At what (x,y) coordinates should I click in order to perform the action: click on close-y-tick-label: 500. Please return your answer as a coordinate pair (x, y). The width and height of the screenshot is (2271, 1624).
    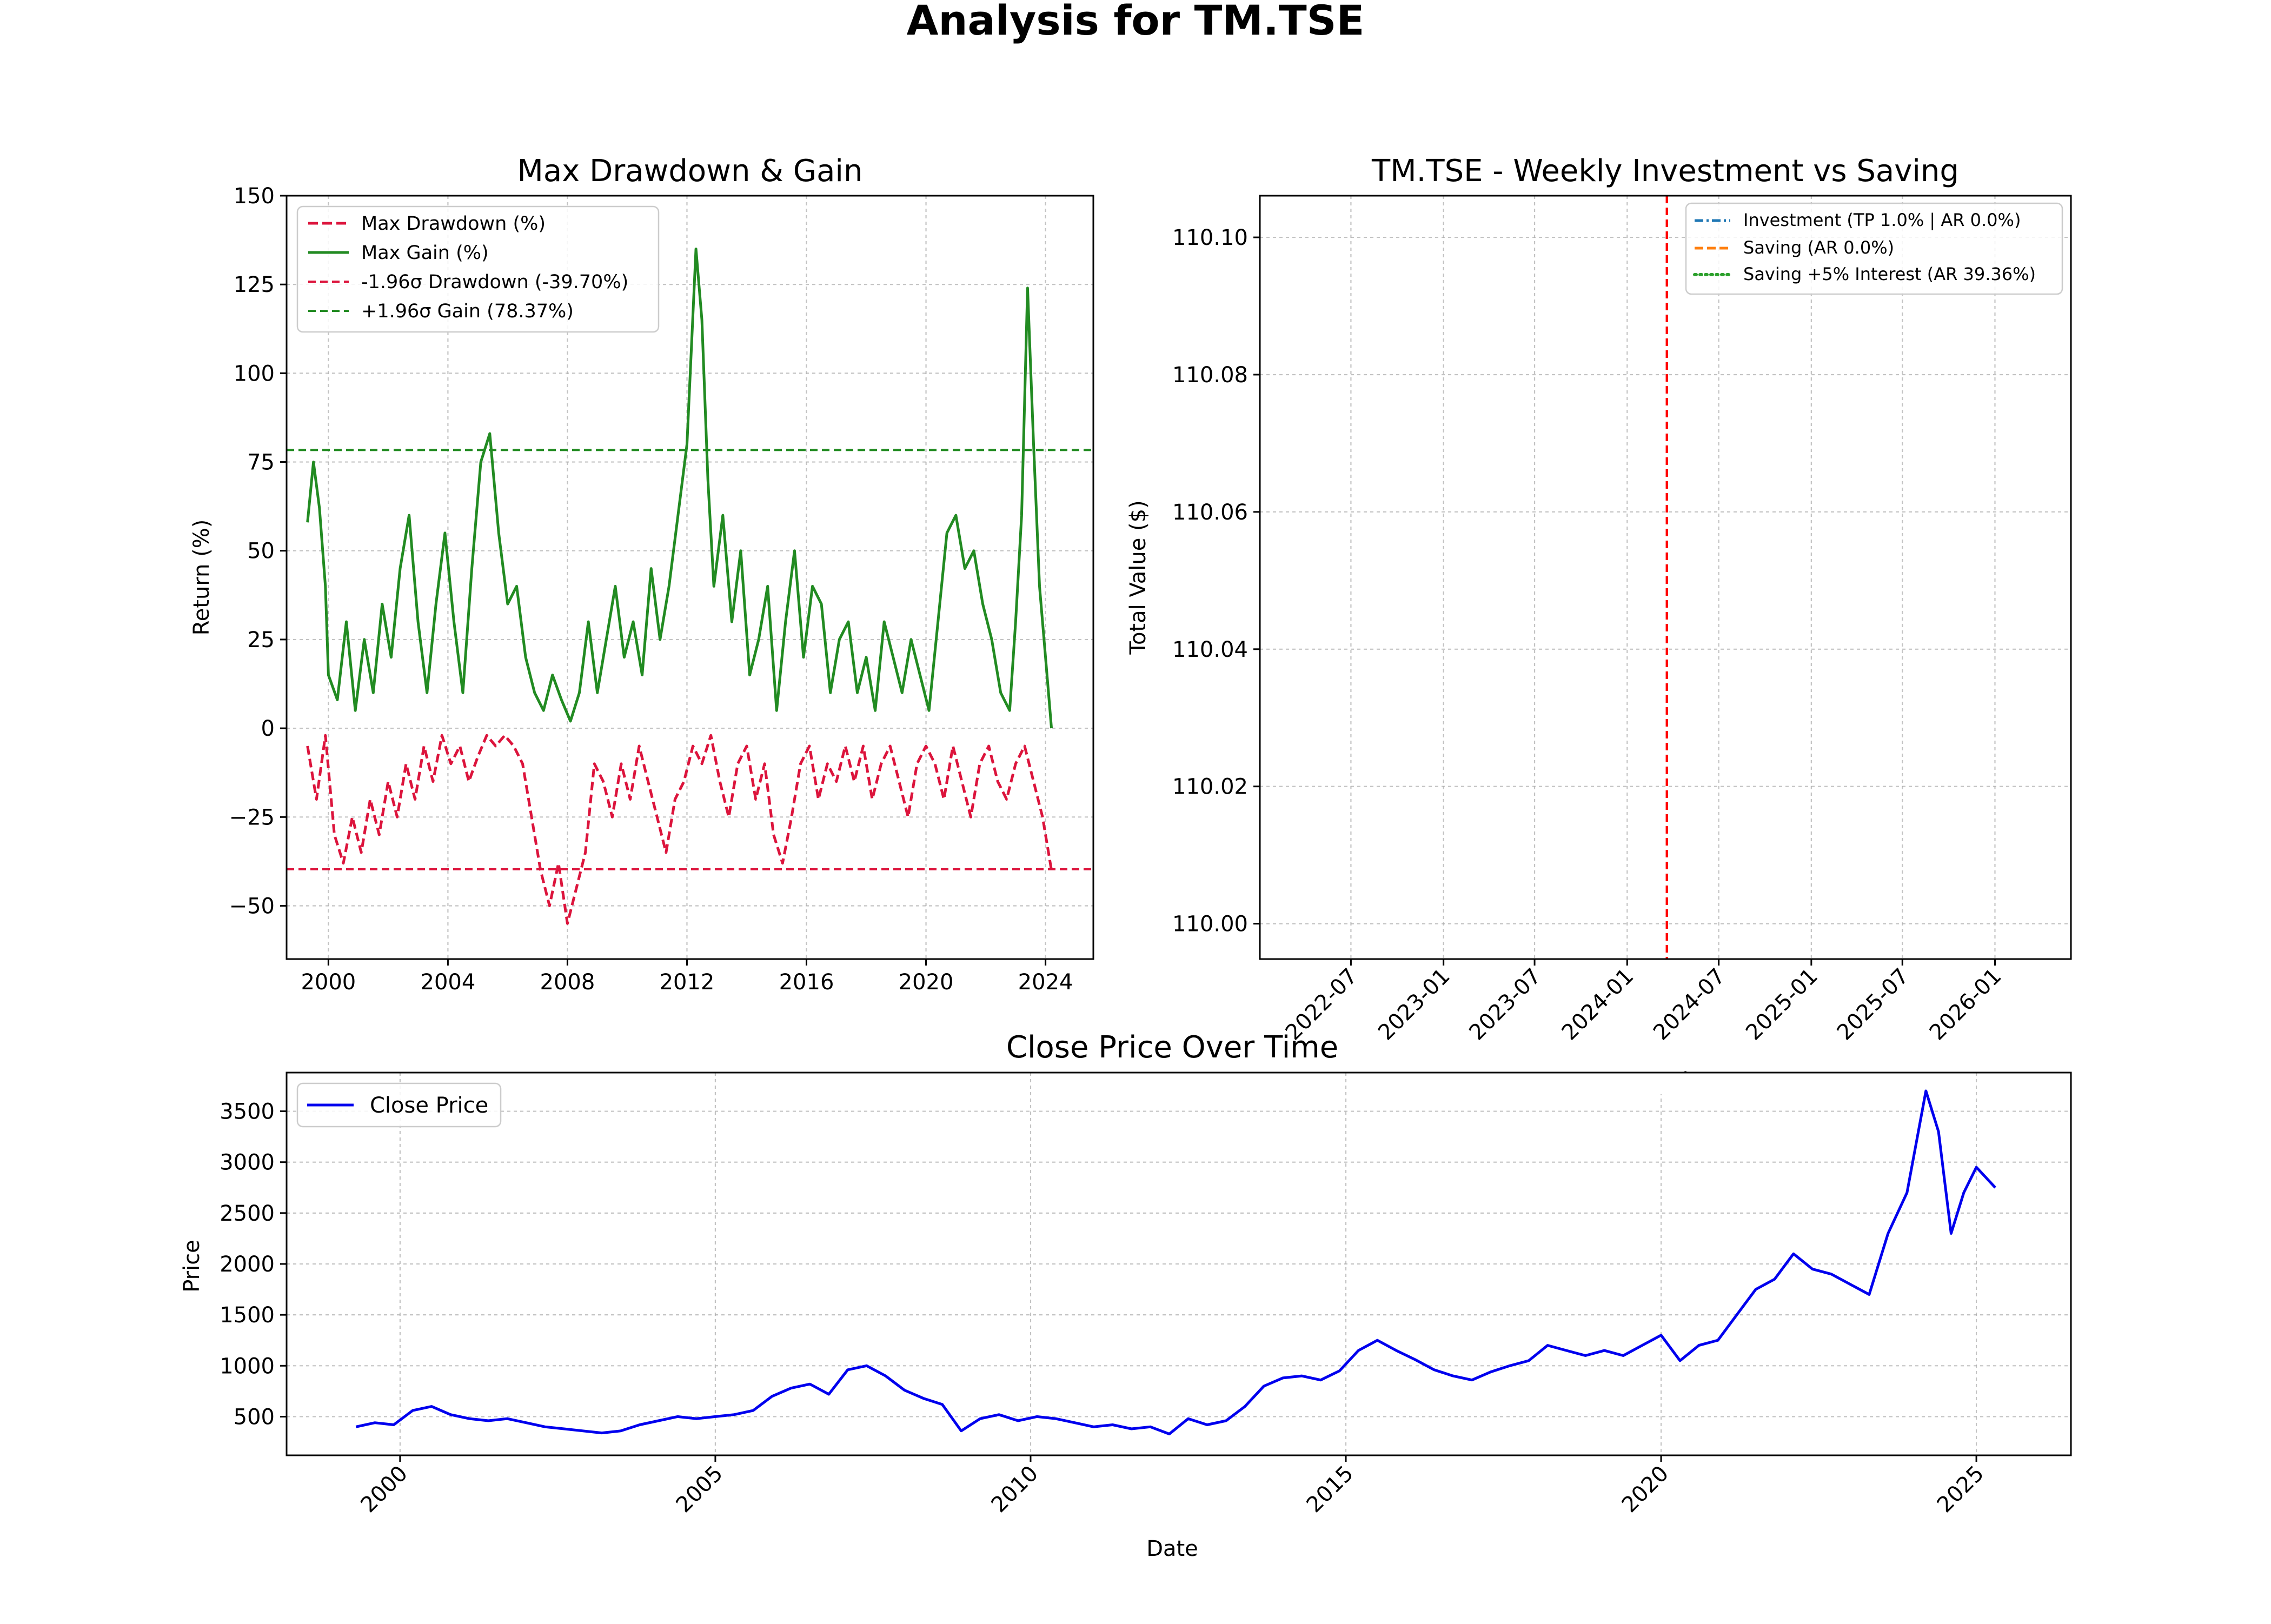
    Looking at the image, I should click on (254, 1417).